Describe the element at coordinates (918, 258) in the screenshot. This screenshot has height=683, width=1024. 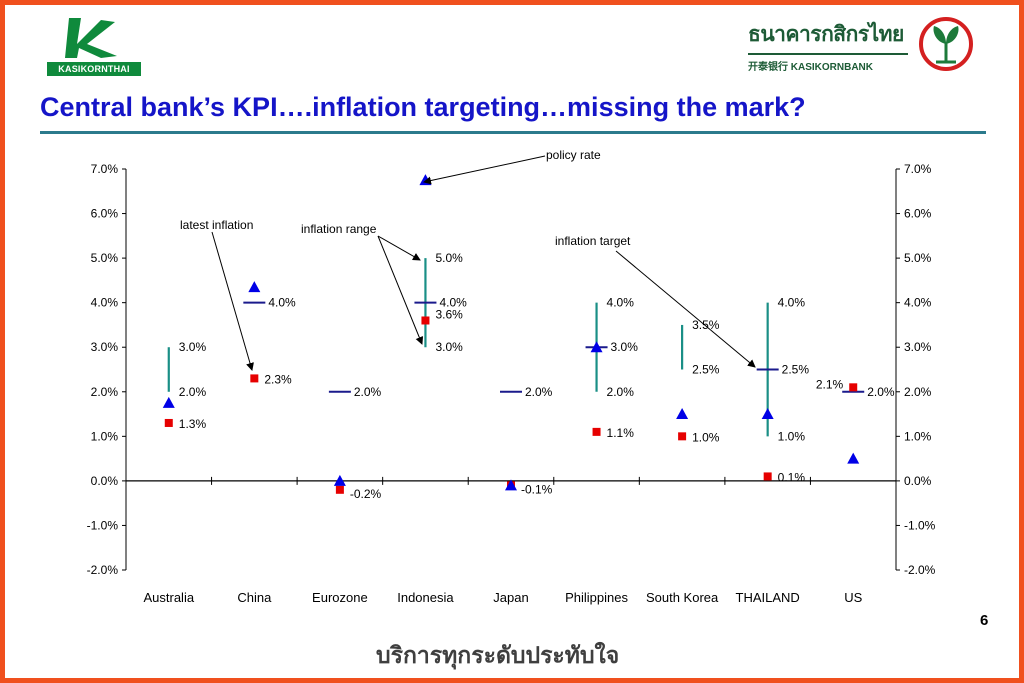
I see `y-tick-label-right: 5.0%` at that location.